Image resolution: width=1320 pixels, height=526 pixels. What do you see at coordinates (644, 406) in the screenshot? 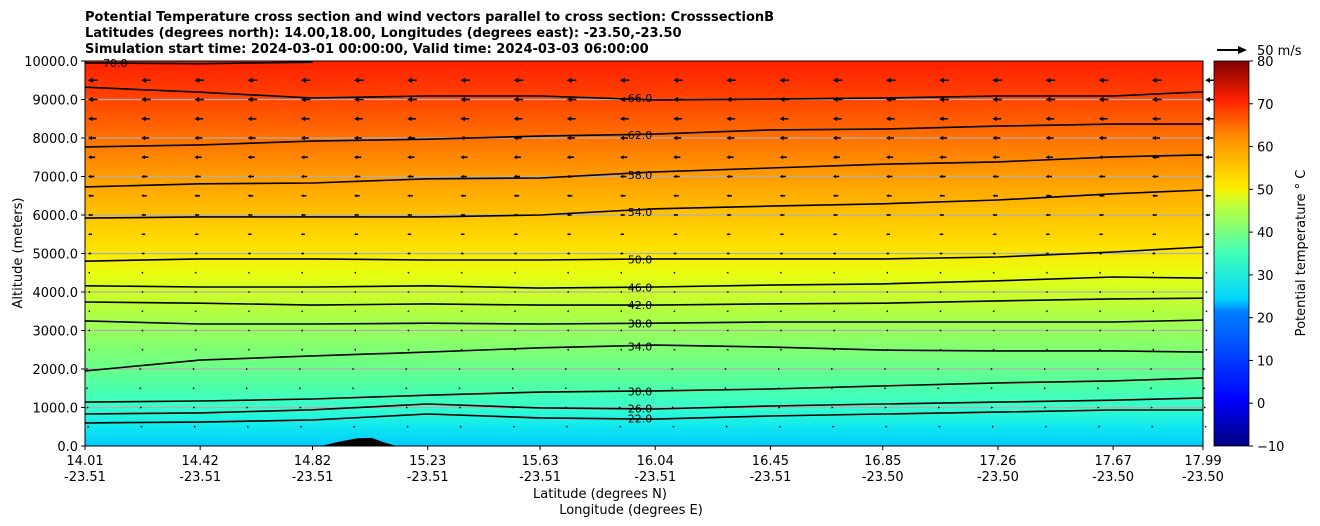
I see `contour-line-26.0` at bounding box center [644, 406].